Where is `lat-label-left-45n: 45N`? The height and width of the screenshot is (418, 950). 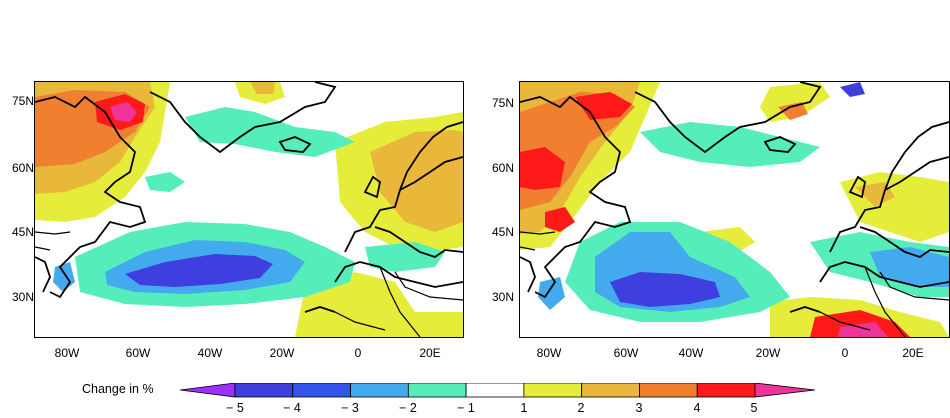 lat-label-left-45n: 45N is located at coordinates (22, 232).